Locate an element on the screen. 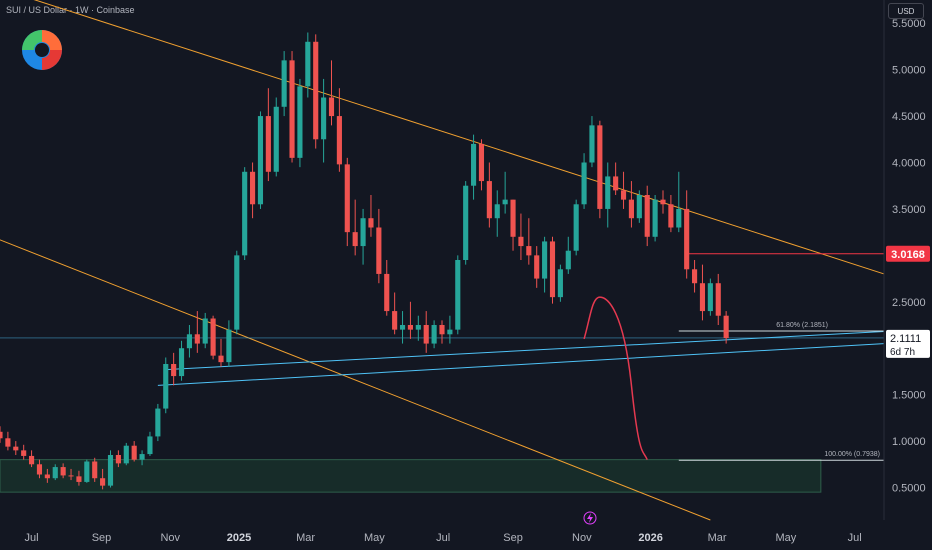  x-tick-label: May is located at coordinates (374, 538).